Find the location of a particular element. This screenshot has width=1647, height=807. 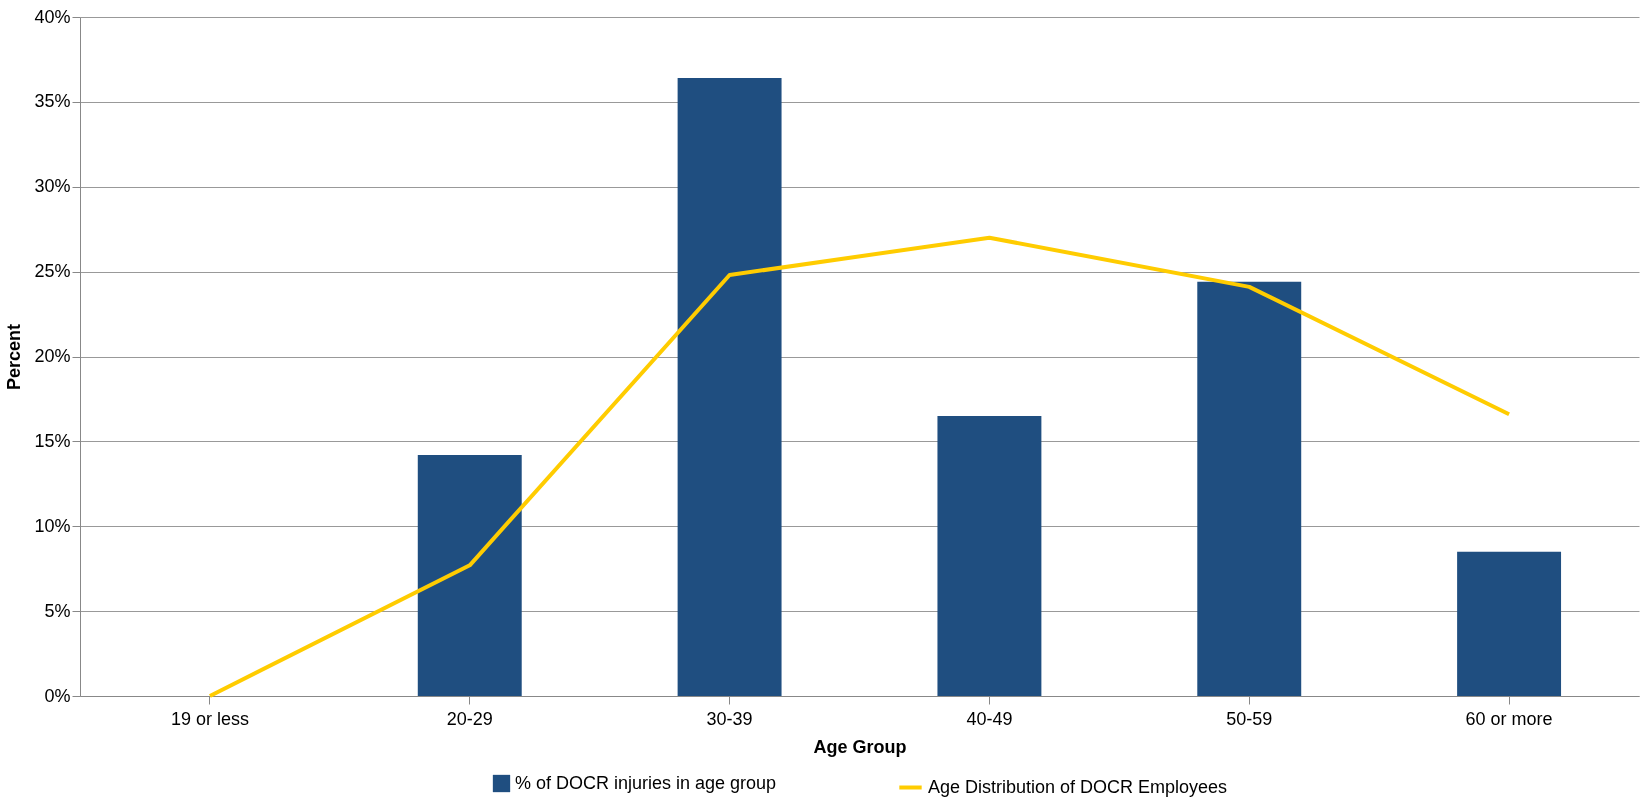

x-tick-label: 50-59 is located at coordinates (1249, 718).